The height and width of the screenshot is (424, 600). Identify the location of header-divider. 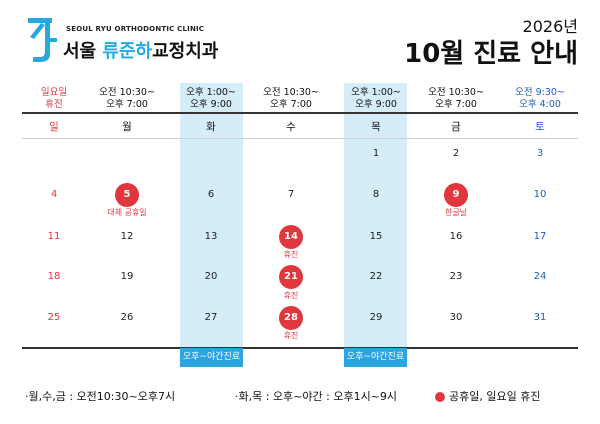
(300, 113).